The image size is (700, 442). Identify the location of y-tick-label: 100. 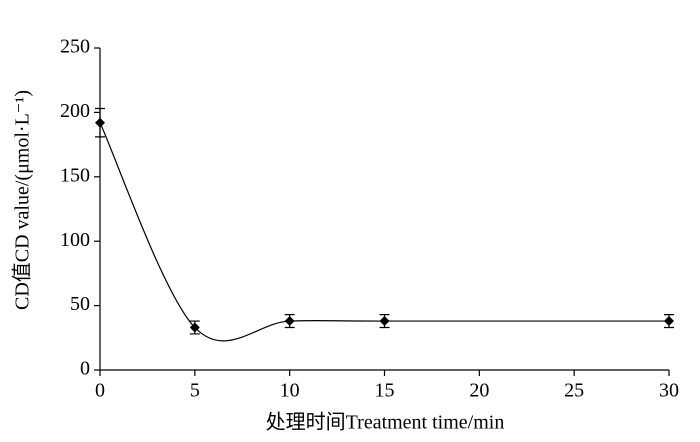
(75, 240).